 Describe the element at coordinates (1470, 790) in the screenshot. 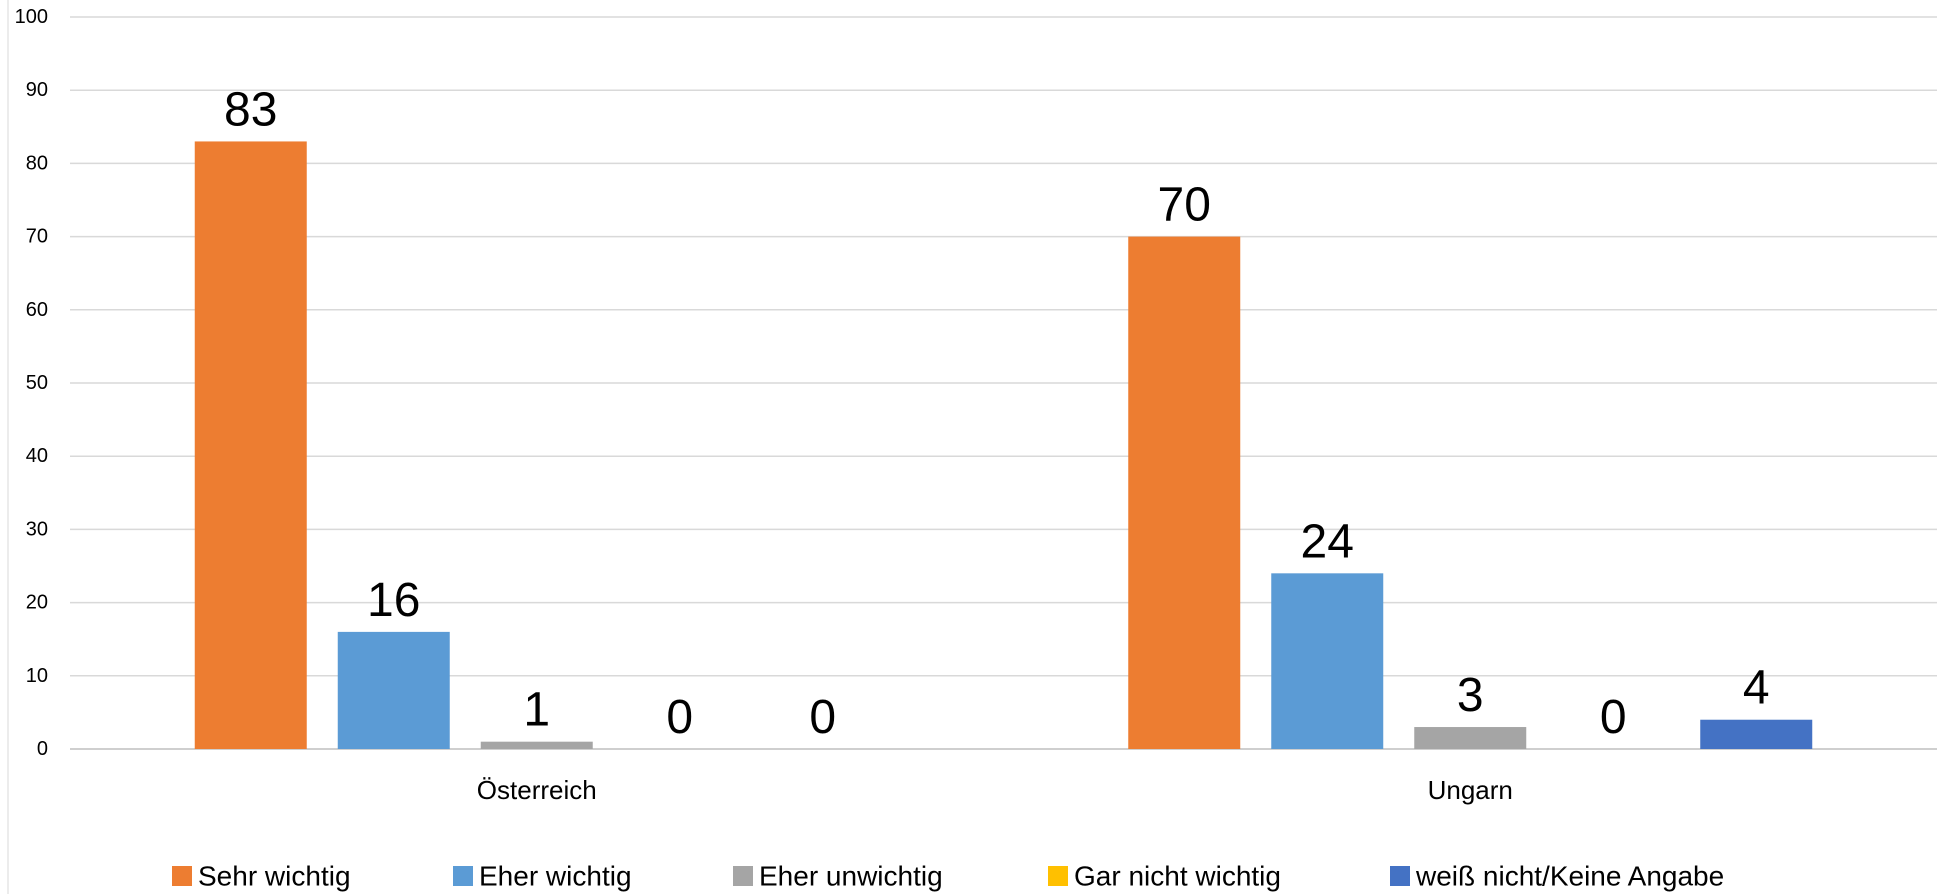

I see `category-label: Ungarn` at that location.